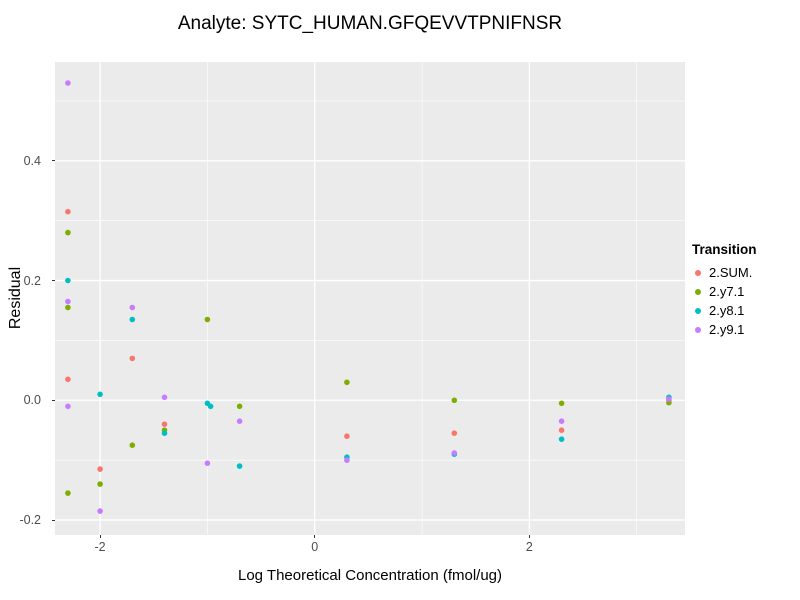  I want to click on x-axis-title: Log Theoretical Concentration (fmol/ug), so click(370, 575).